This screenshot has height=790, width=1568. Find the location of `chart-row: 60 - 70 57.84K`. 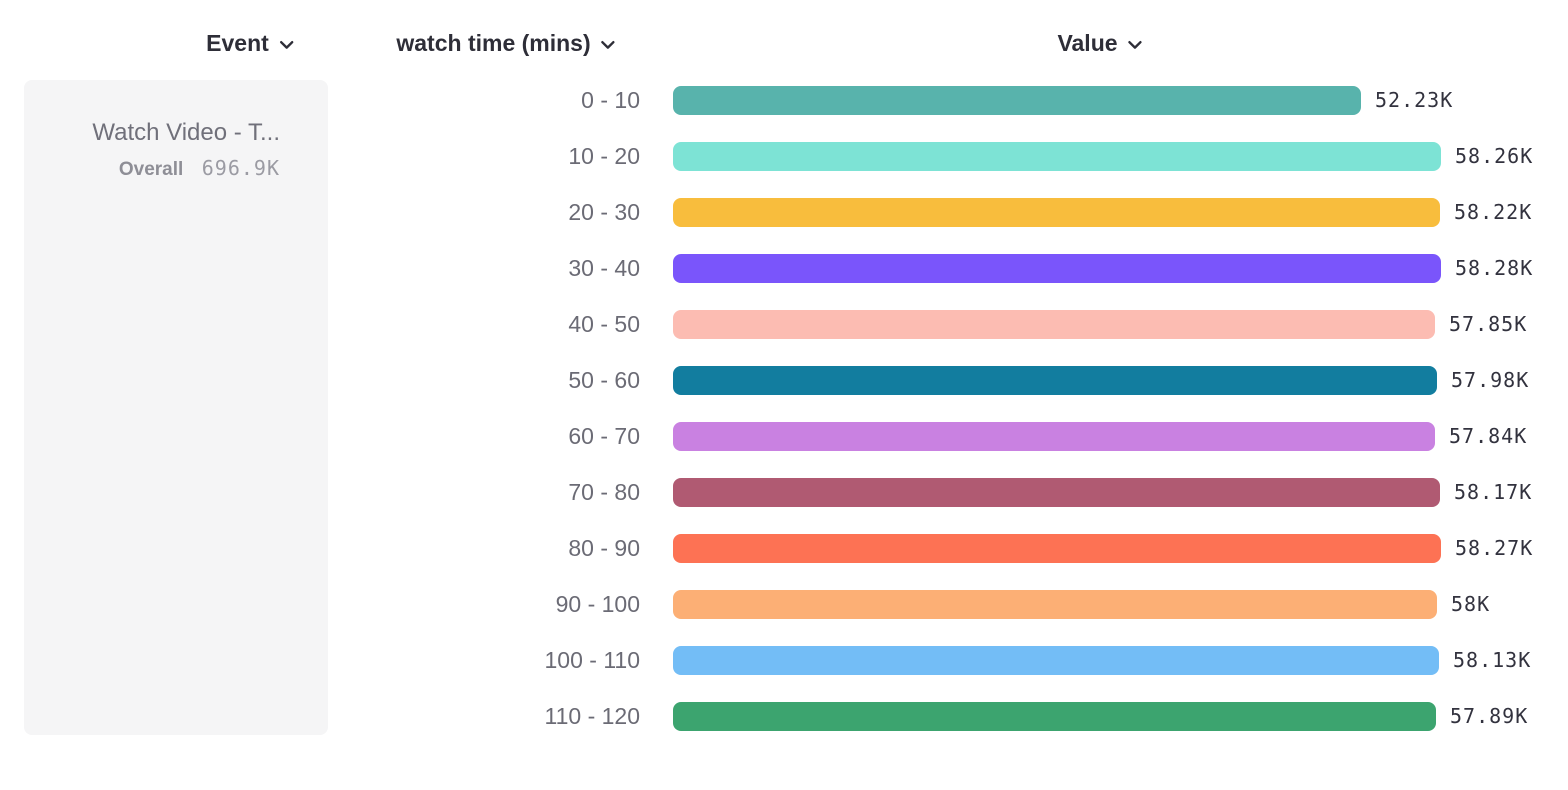

chart-row: 60 - 70 57.84K is located at coordinates (784, 436).